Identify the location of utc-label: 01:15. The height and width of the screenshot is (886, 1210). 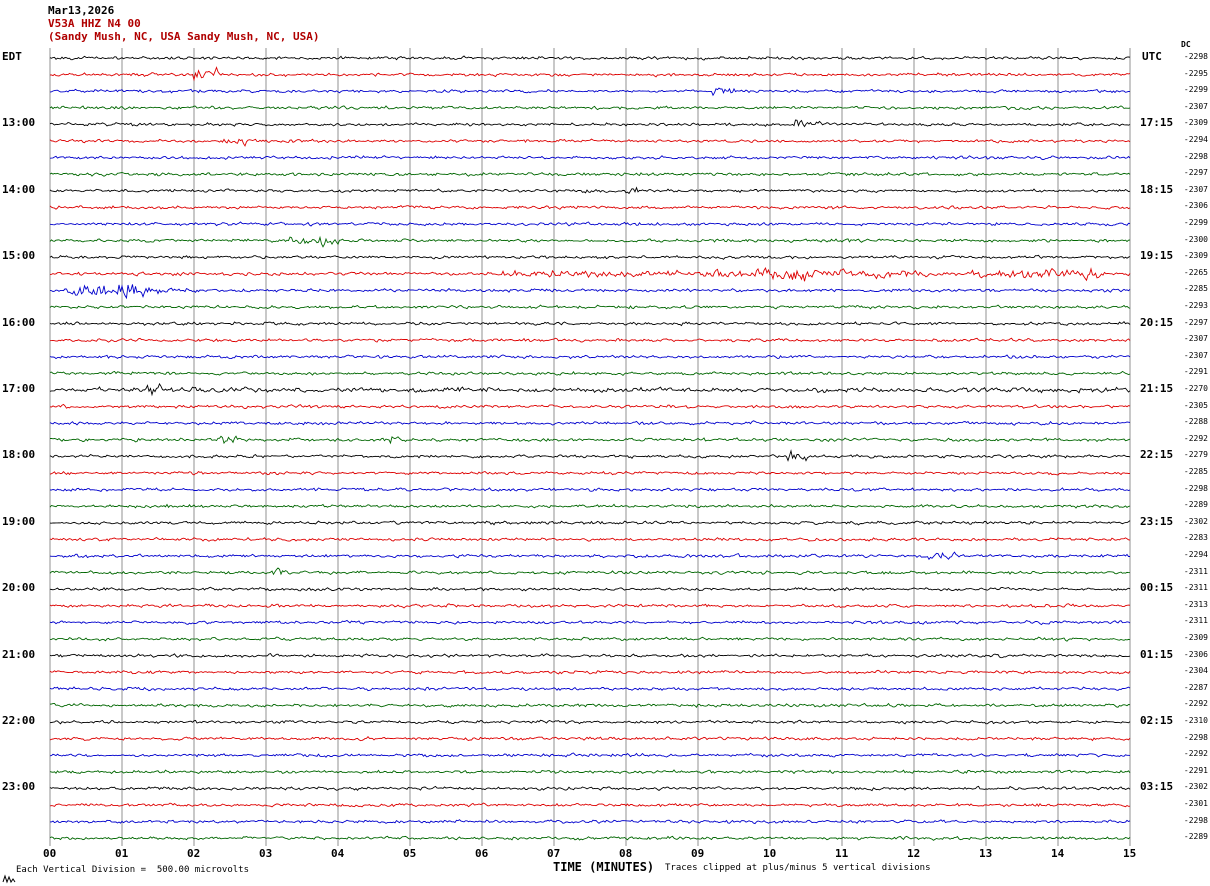
(1157, 654).